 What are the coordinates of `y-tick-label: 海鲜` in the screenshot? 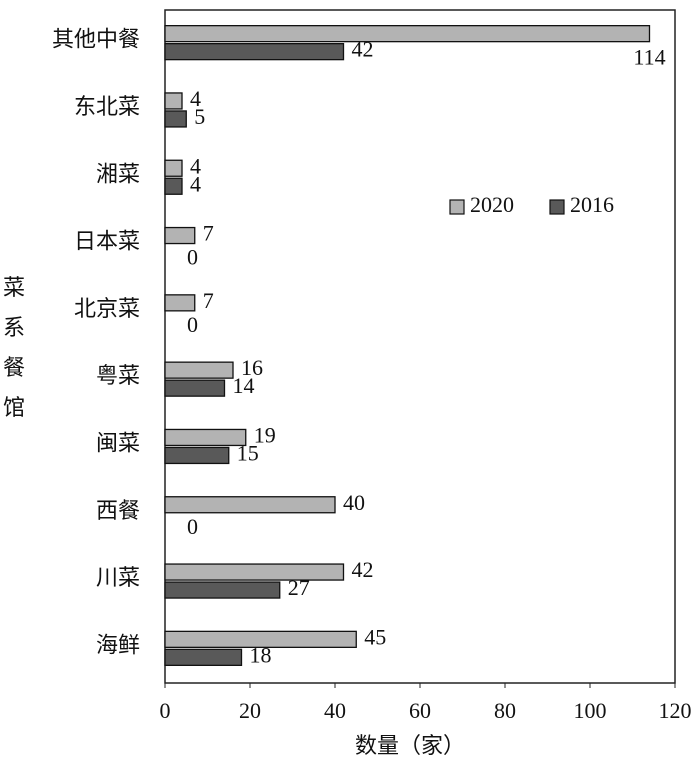 It's located at (118, 644).